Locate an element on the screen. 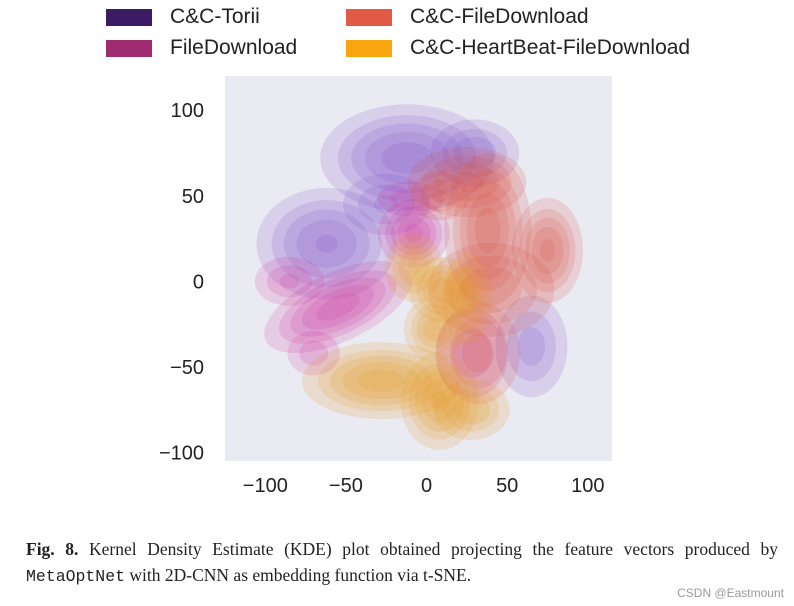 The width and height of the screenshot is (794, 606). legend-swatch-cc-filedownload is located at coordinates (369, 17).